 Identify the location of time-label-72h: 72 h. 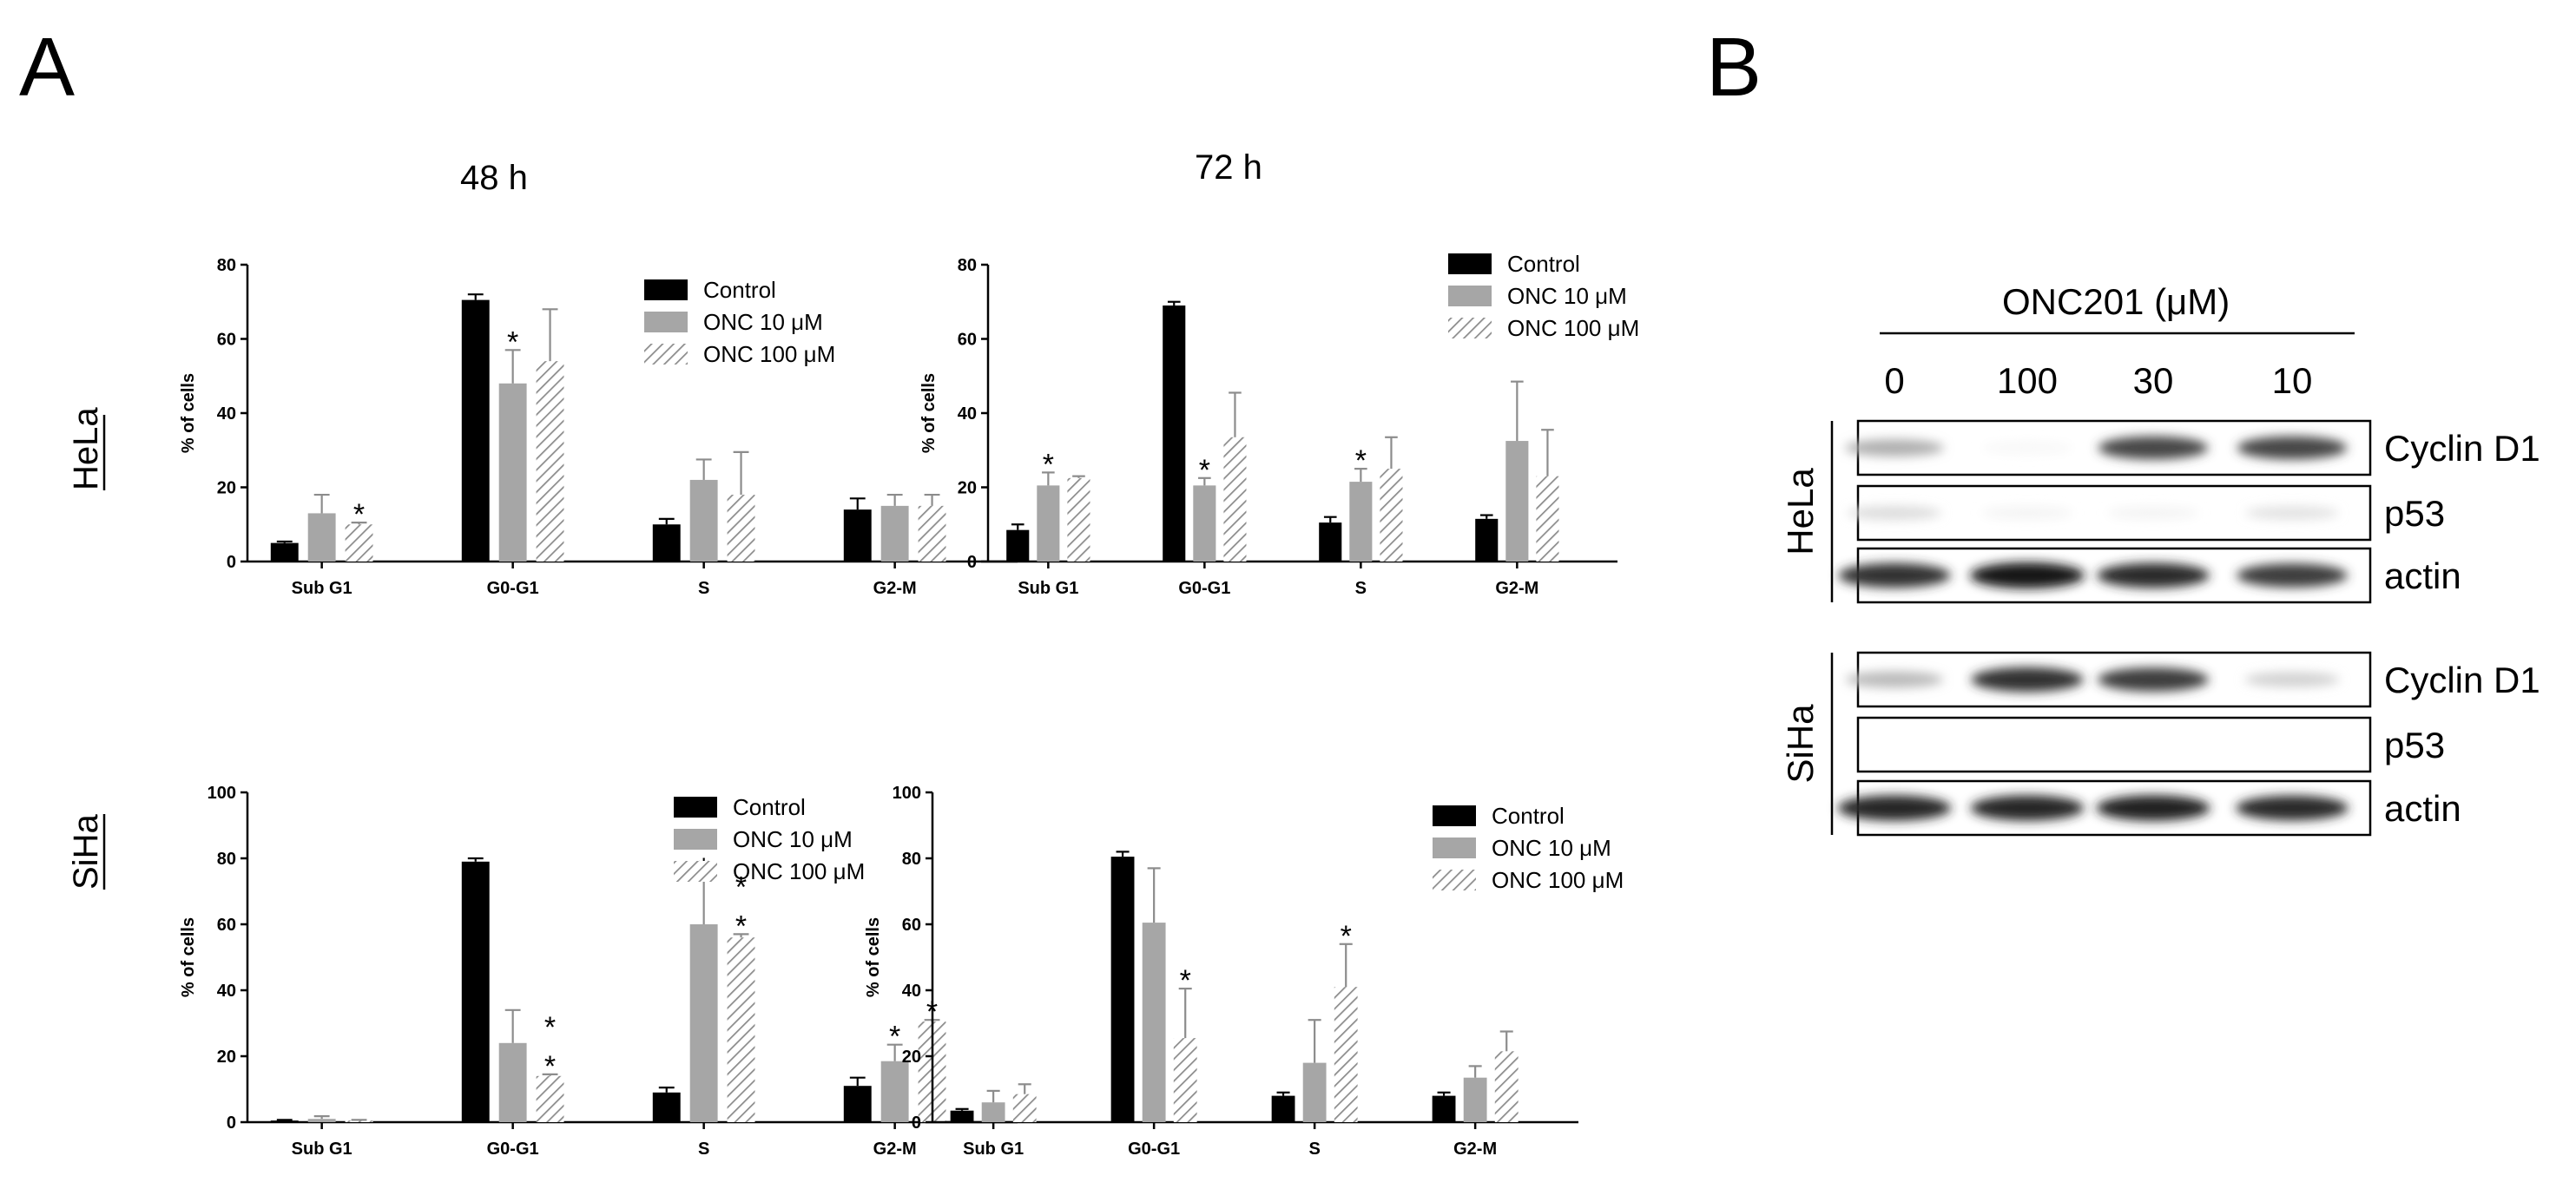
(1228, 167).